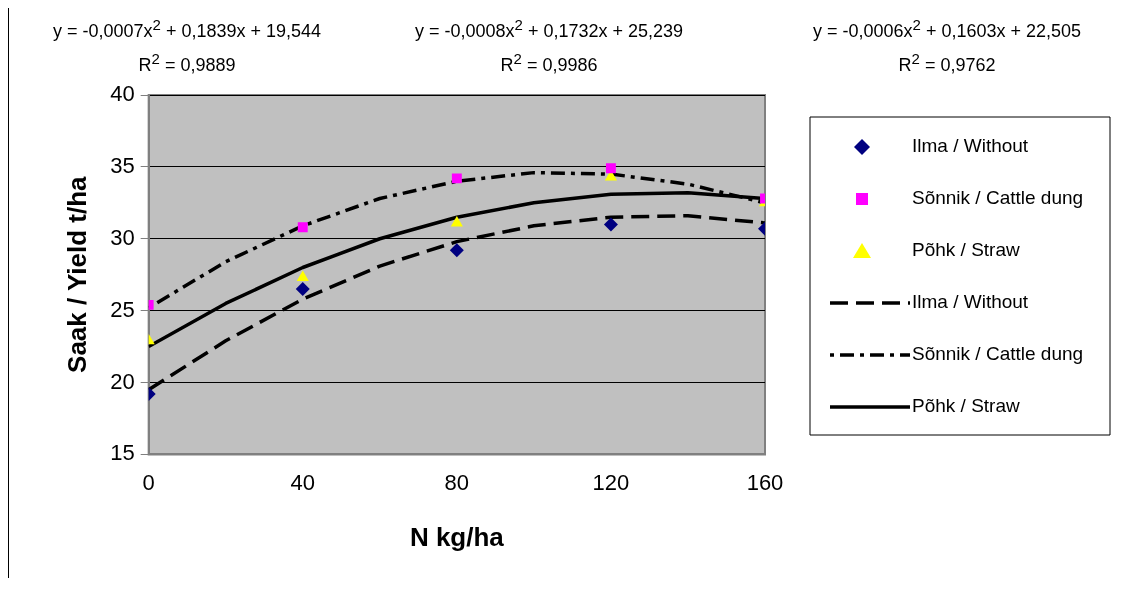 This screenshot has height=593, width=1135. Describe the element at coordinates (186, 29) in the screenshot. I see `text: y = -0,0007x$^{2}$ + 0,1839x + 19,544` at that location.